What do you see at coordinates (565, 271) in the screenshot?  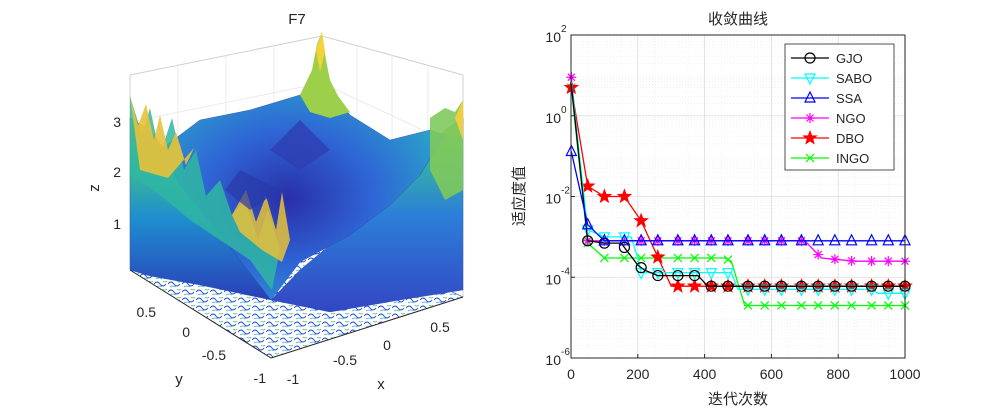 I see `y-tick-exponent: -4` at bounding box center [565, 271].